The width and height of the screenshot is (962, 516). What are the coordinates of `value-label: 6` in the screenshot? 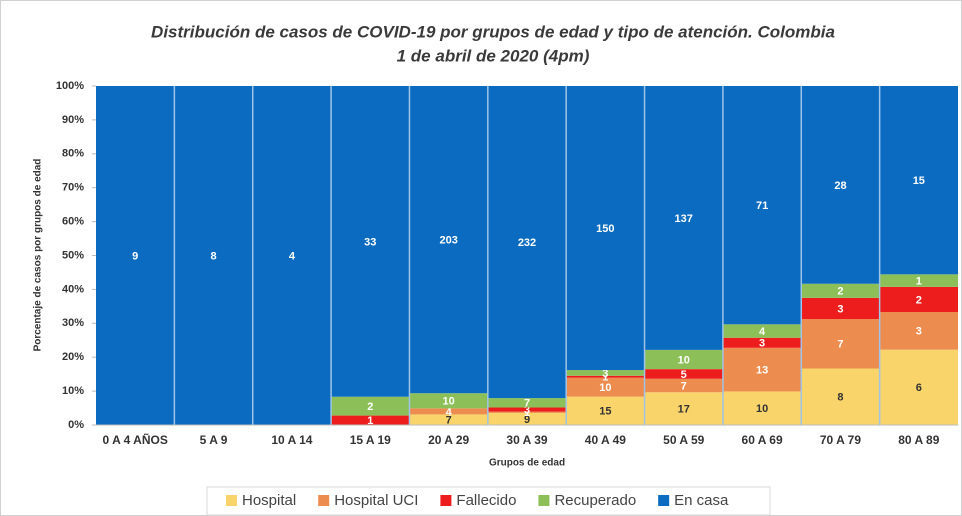 It's located at (919, 388).